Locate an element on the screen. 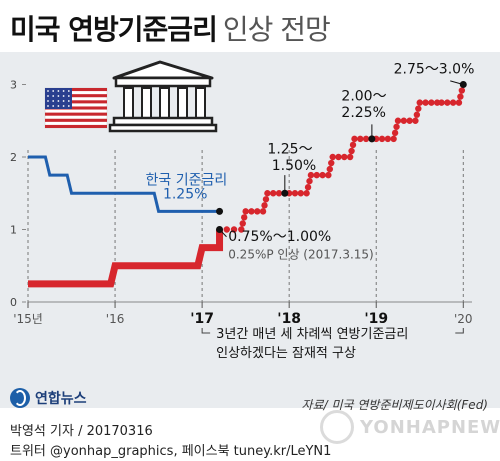  page-title: 미국 연방기준금리 인상 전망 is located at coordinates (170, 28).